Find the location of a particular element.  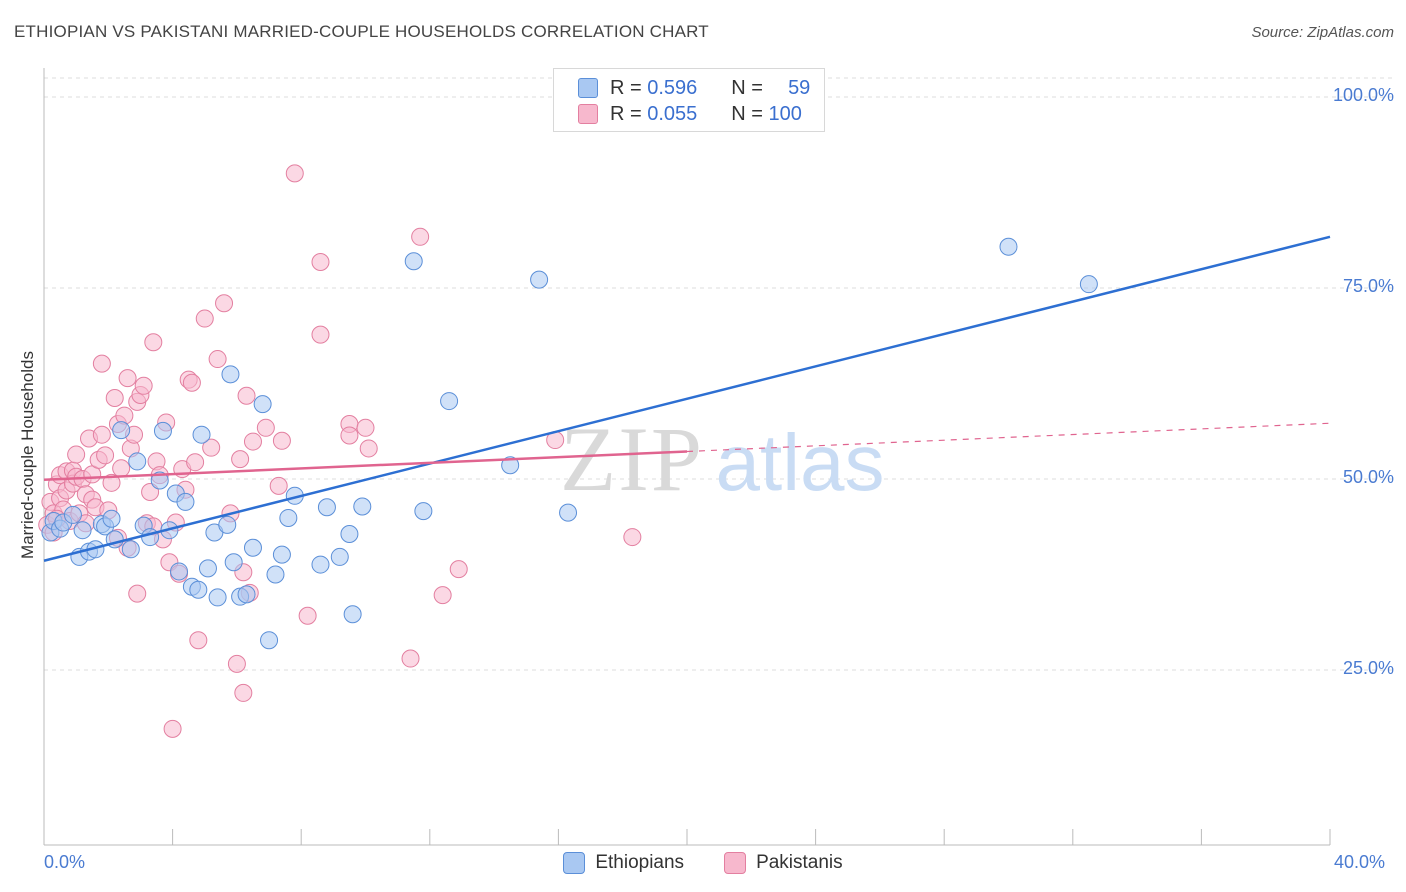

legend-row-pakistanis: R = 0.055 N = 100 is located at coordinates (690, 114).